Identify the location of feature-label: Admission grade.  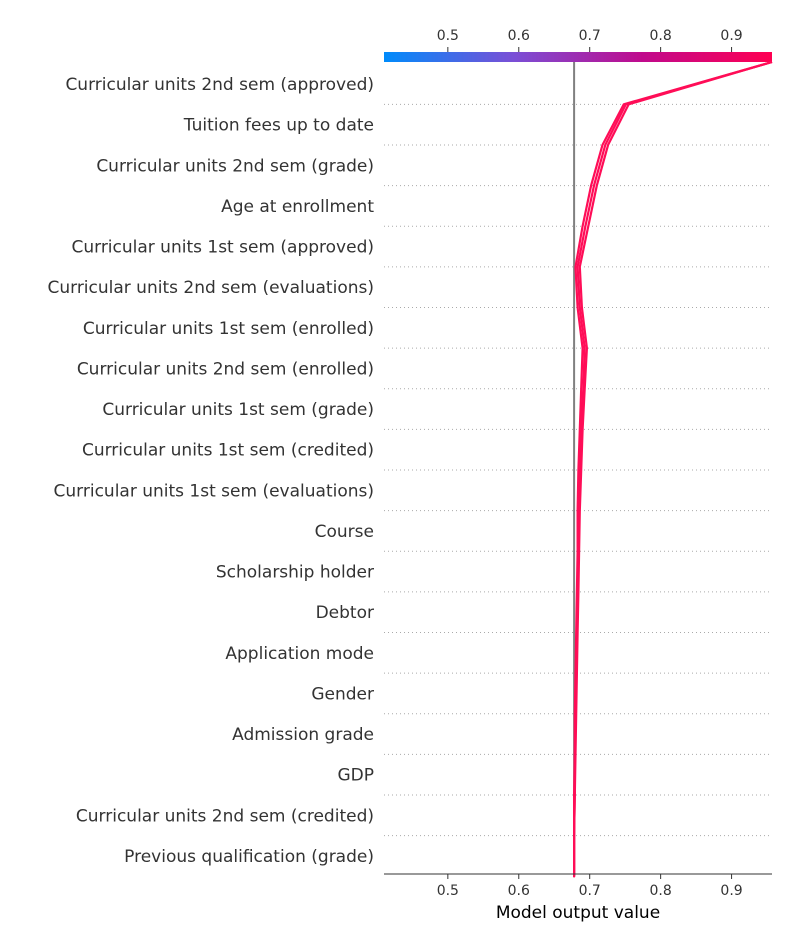
(303, 735).